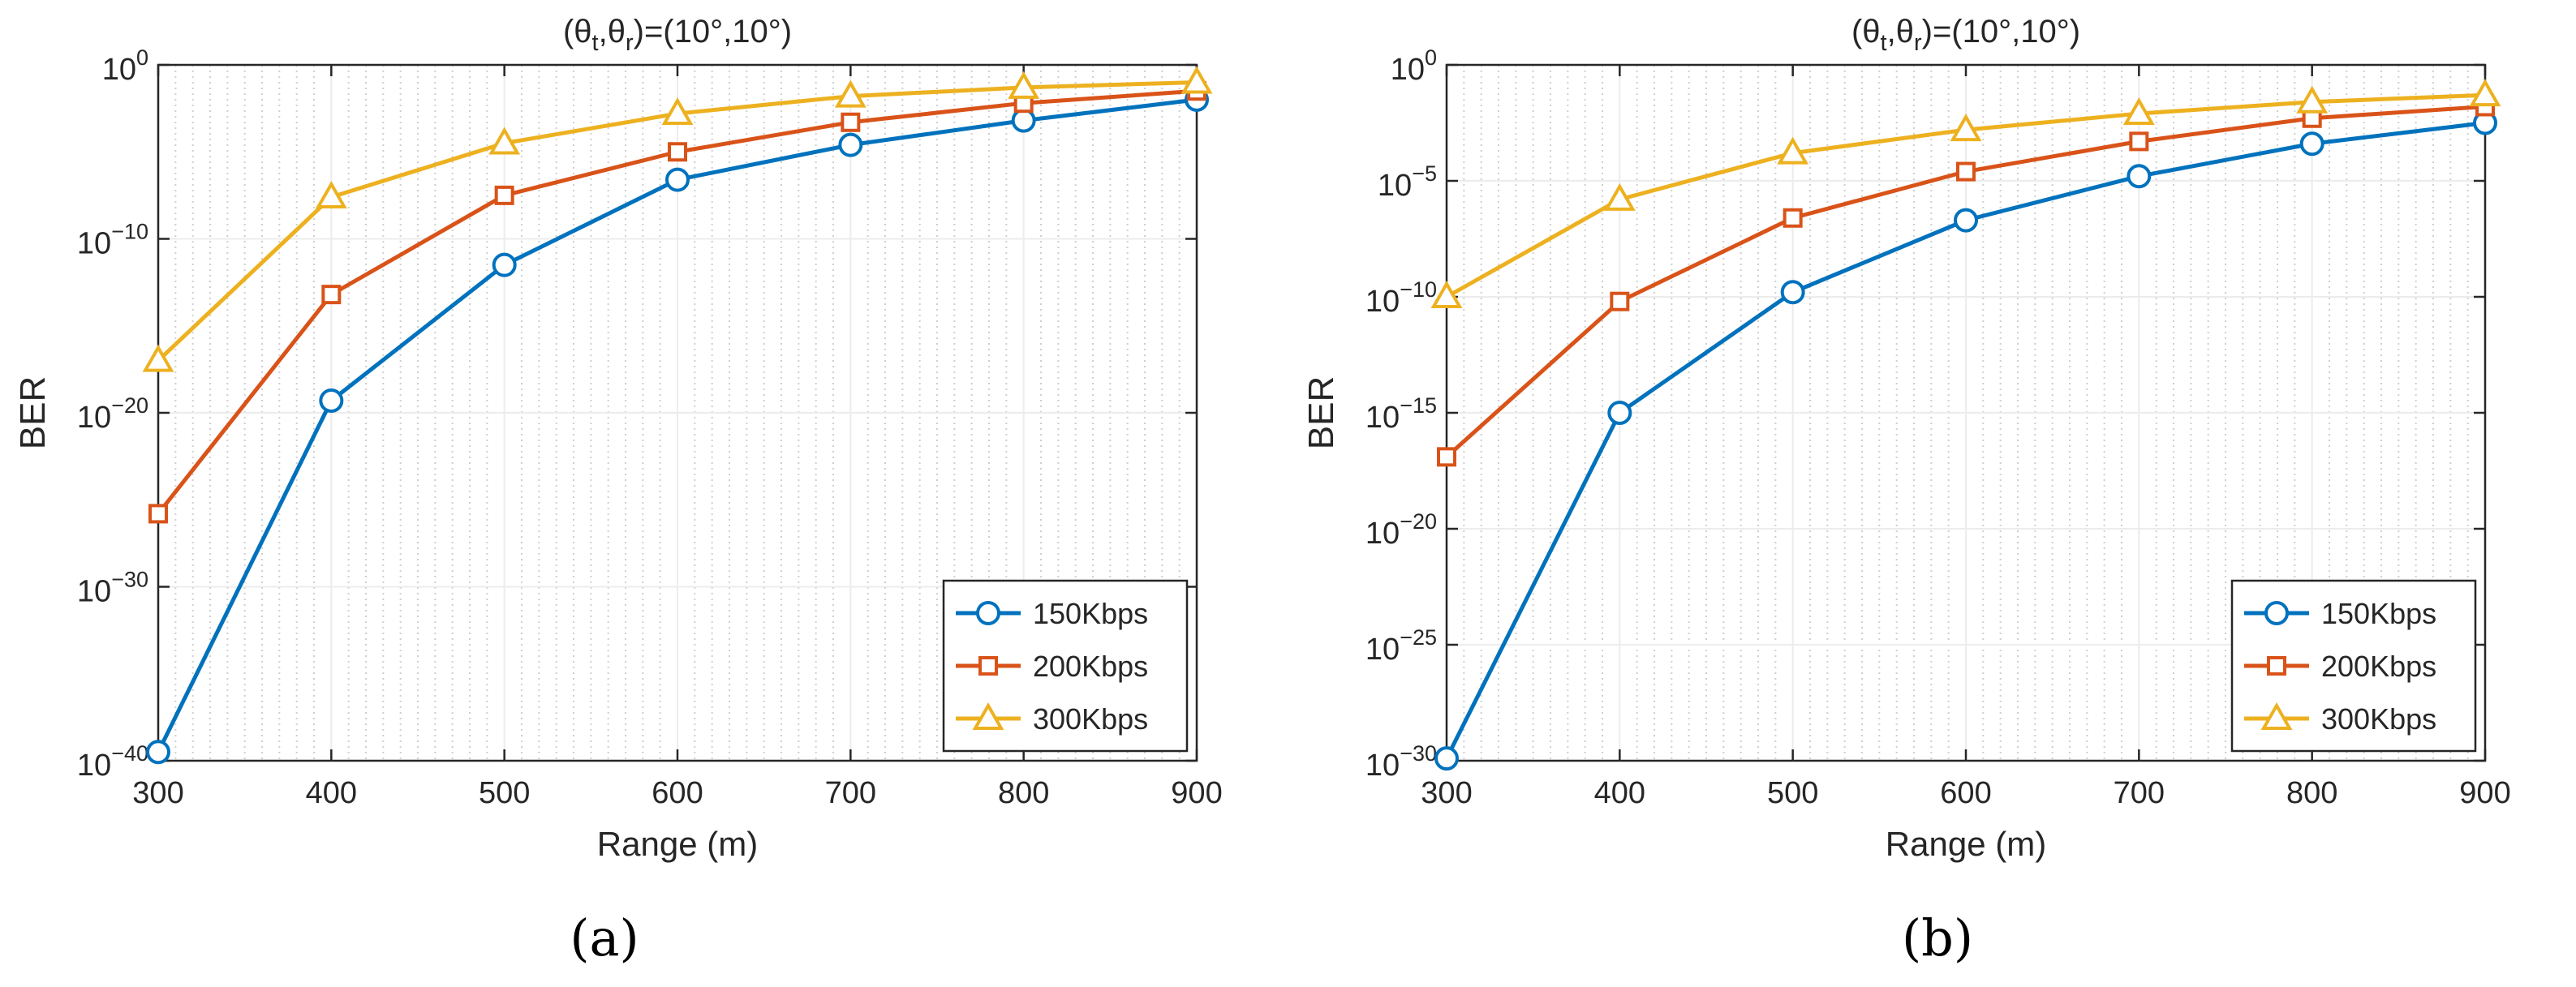 This screenshot has height=987, width=2576. Describe the element at coordinates (677, 793) in the screenshot. I see `c0-x-tick-label: 600` at that location.